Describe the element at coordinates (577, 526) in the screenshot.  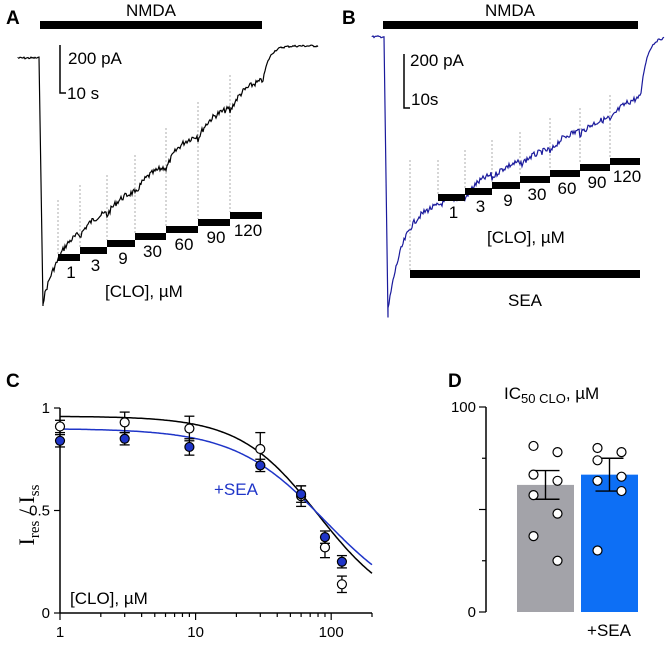
I see `panel-d-bars` at that location.